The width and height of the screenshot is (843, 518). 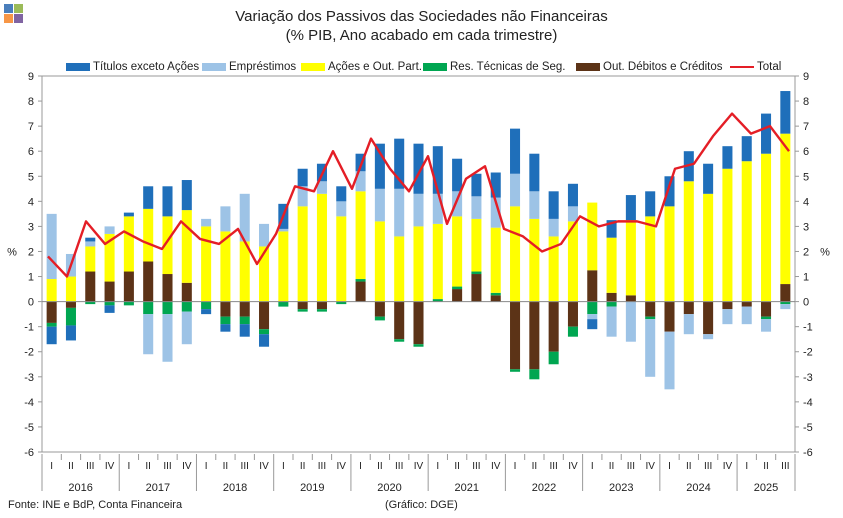 I want to click on legend-swatch-titulos, so click(x=78, y=67).